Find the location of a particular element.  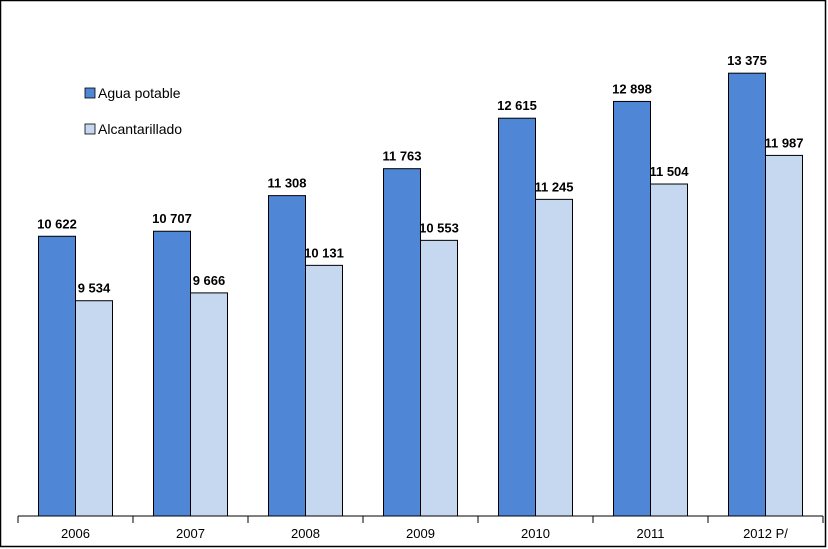

data-label: 12 615 is located at coordinates (517, 105).